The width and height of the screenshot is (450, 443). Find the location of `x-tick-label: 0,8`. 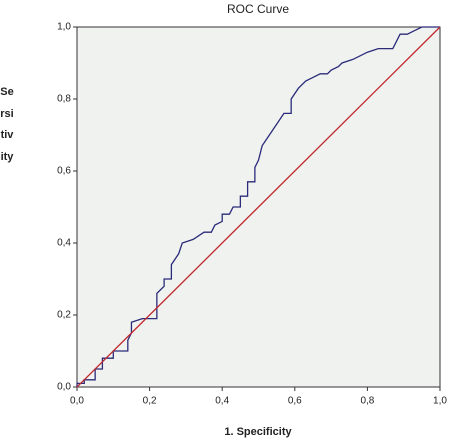

x-tick-label: 0,8 is located at coordinates (367, 401).